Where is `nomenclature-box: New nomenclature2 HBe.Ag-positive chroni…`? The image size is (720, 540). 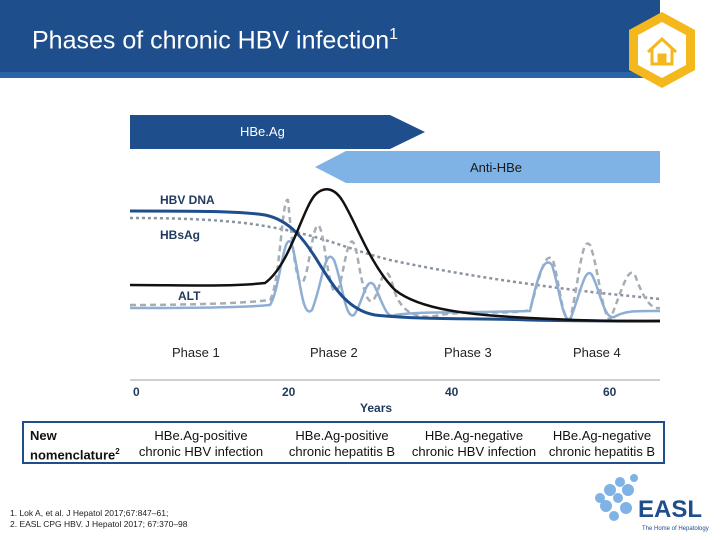
nomenclature-box: New nomenclature2 HBe.Ag-positive chroni… is located at coordinates (343, 442).